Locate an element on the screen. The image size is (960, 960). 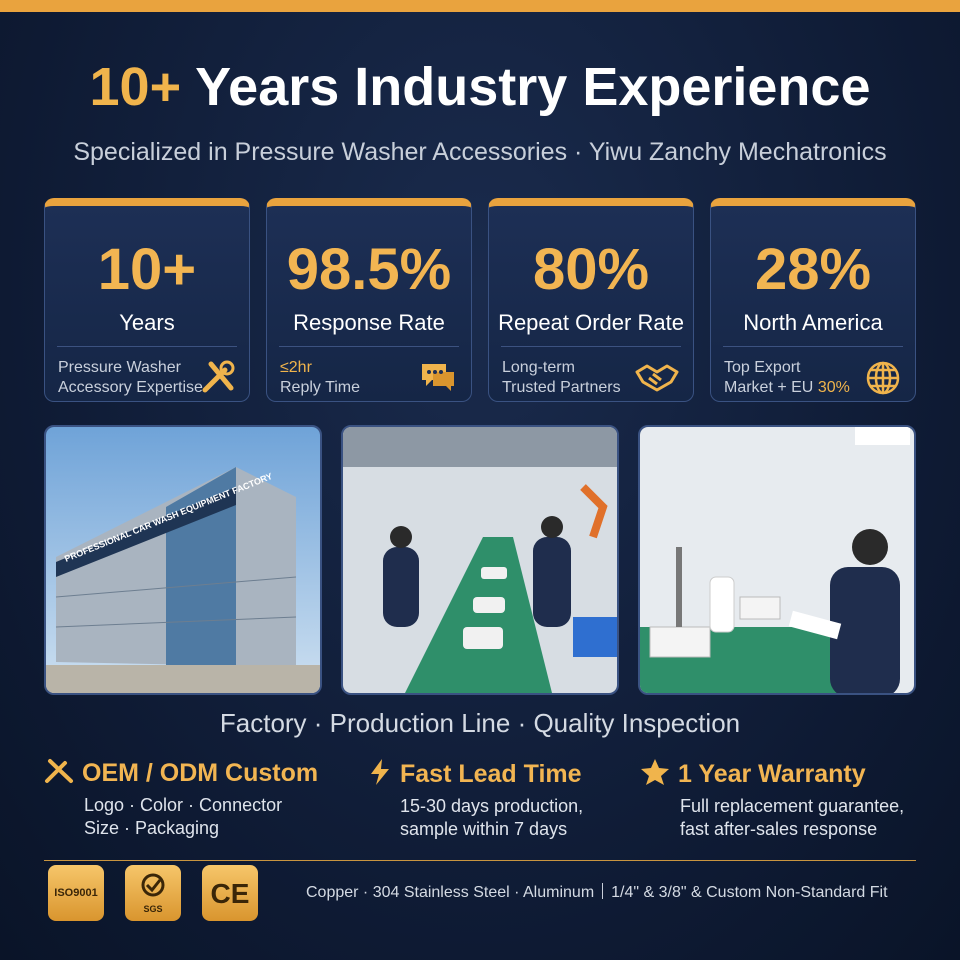
stat-value: 80% is located at coordinates (591, 269).